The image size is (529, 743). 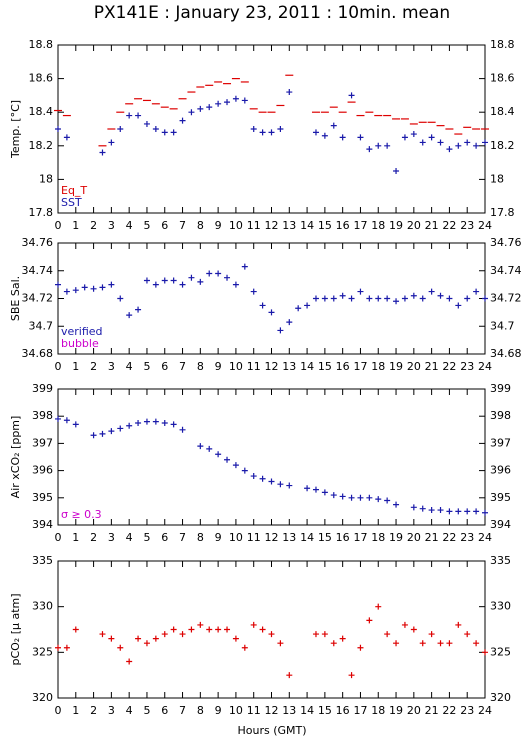 I want to click on x-tick-label: 5, so click(x=146, y=366).